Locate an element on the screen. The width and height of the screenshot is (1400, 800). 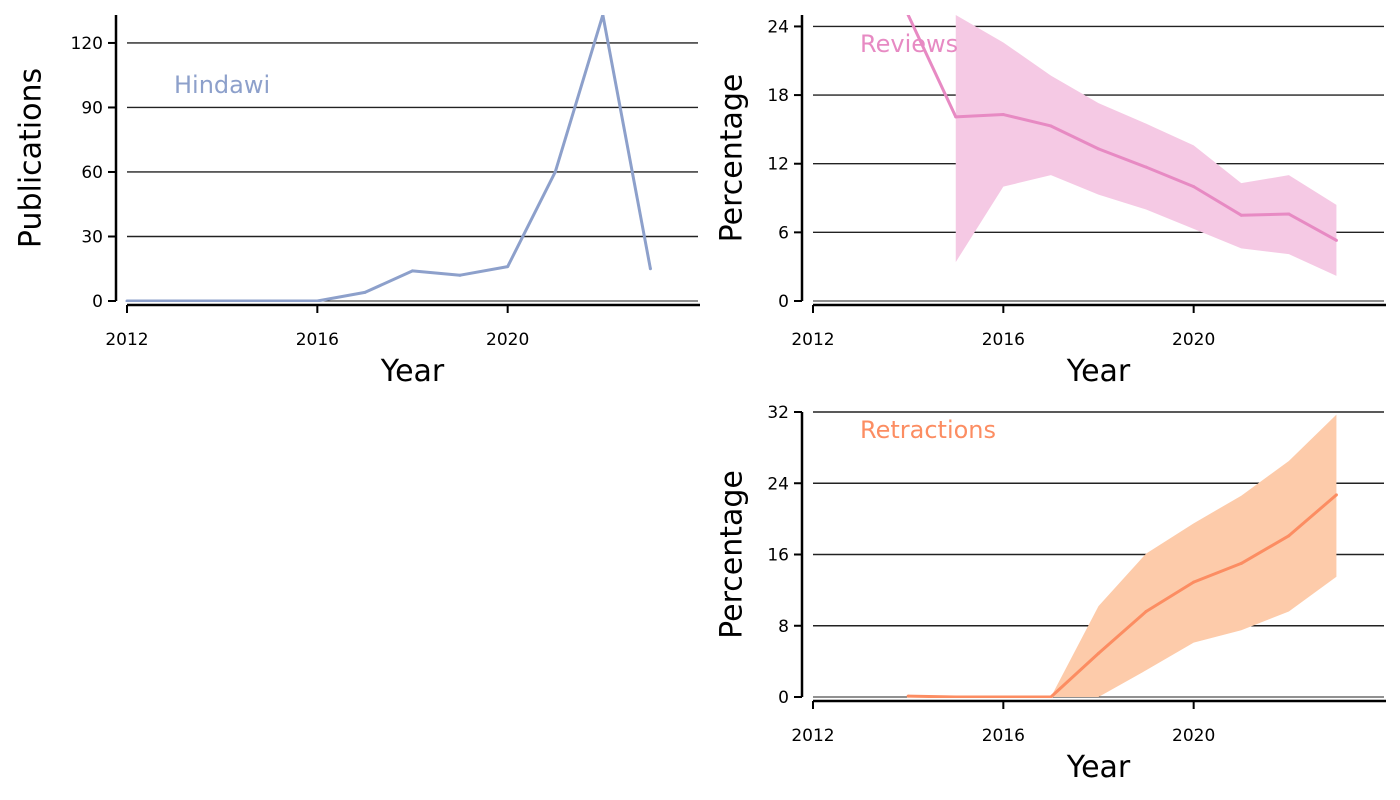
y-axis-title: Publications is located at coordinates (31, 158).